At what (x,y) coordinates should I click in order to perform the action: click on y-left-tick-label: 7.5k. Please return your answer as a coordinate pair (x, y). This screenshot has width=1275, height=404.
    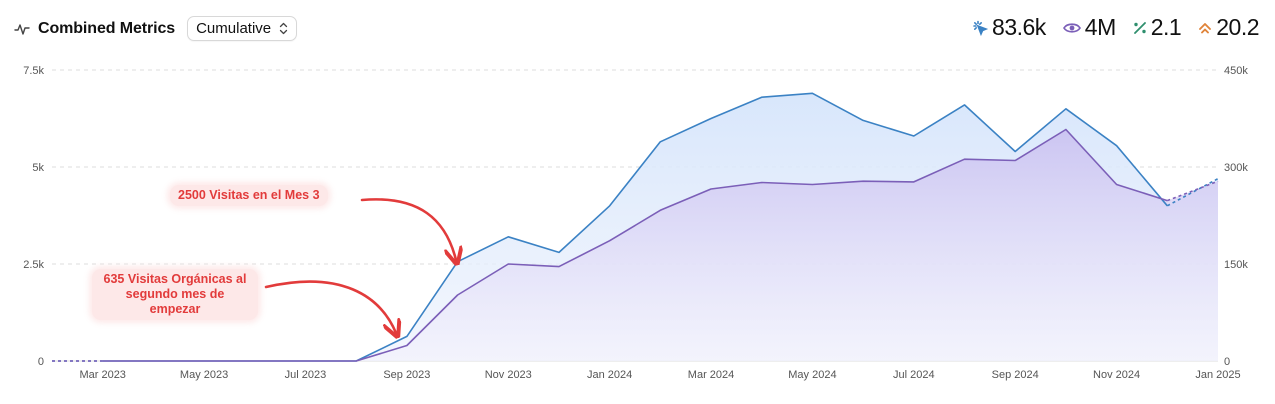
    Looking at the image, I should click on (33, 71).